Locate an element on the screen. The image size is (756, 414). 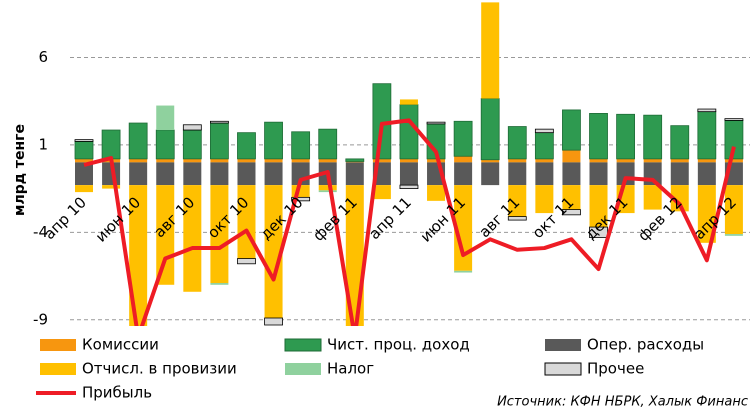
legend-label: Налог is located at coordinates (350, 369).